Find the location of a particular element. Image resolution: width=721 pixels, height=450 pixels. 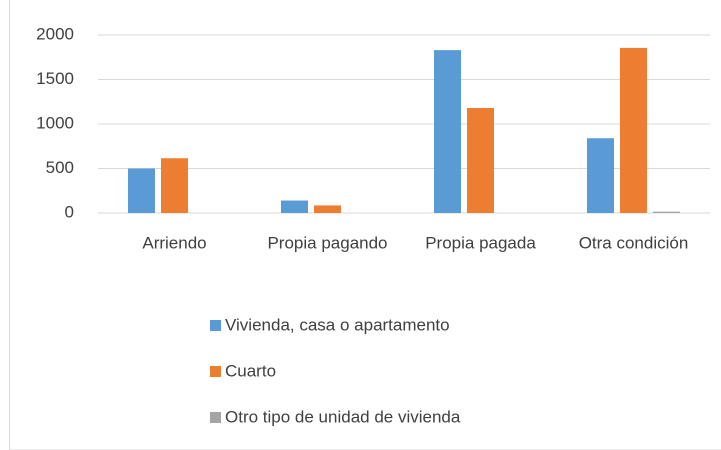

legend-label: Cuarto is located at coordinates (250, 370).